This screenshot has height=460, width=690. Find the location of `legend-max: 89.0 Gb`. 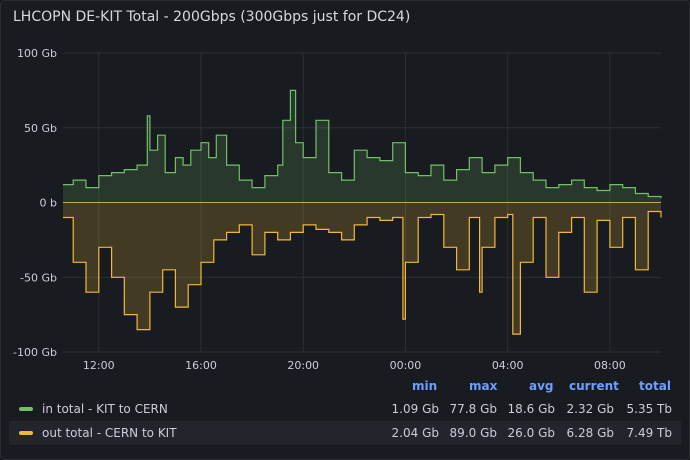

legend-max: 89.0 Gb is located at coordinates (473, 433).